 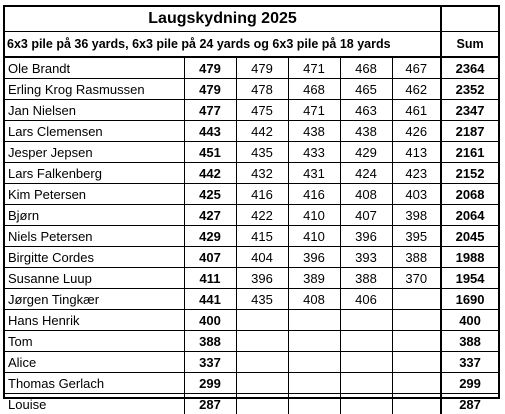 I want to click on score-3: 433, so click(x=314, y=152).